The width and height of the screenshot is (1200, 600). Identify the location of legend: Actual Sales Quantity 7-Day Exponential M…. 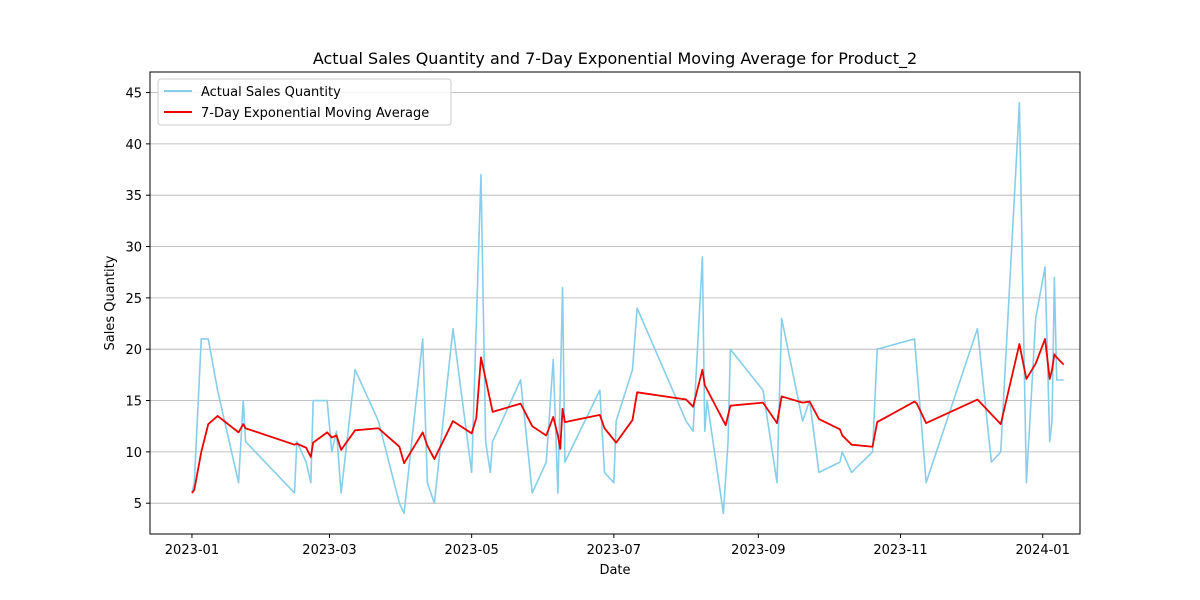
(304, 102).